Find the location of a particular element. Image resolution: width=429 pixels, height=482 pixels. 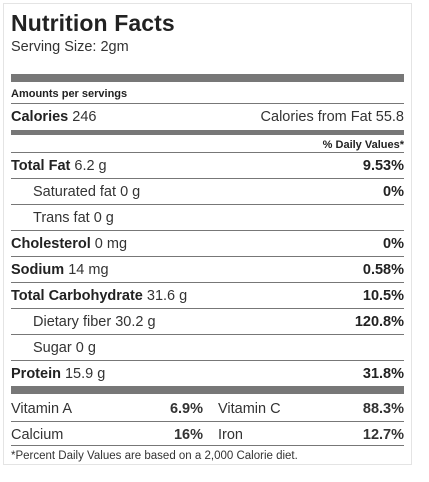

nutrient-label: Total Fat is located at coordinates (41, 166).